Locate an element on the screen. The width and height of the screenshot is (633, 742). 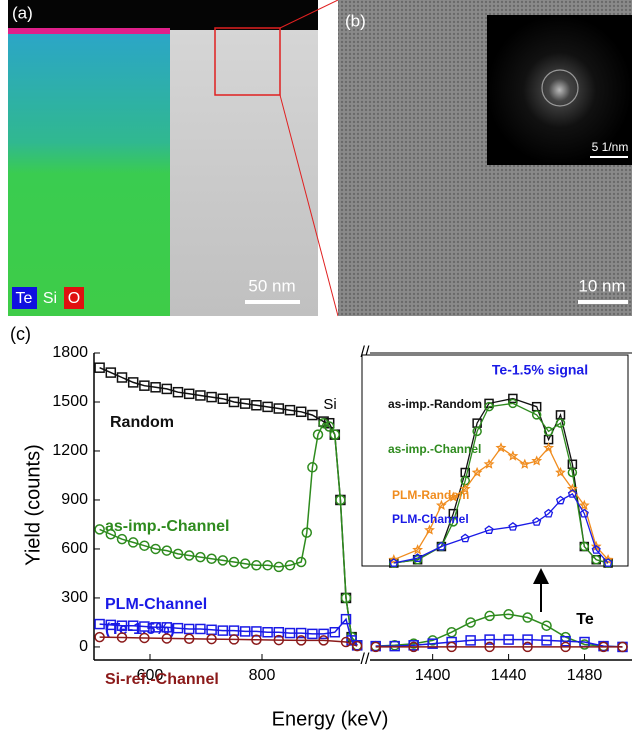
zoom-box is located at coordinates (247, 61).